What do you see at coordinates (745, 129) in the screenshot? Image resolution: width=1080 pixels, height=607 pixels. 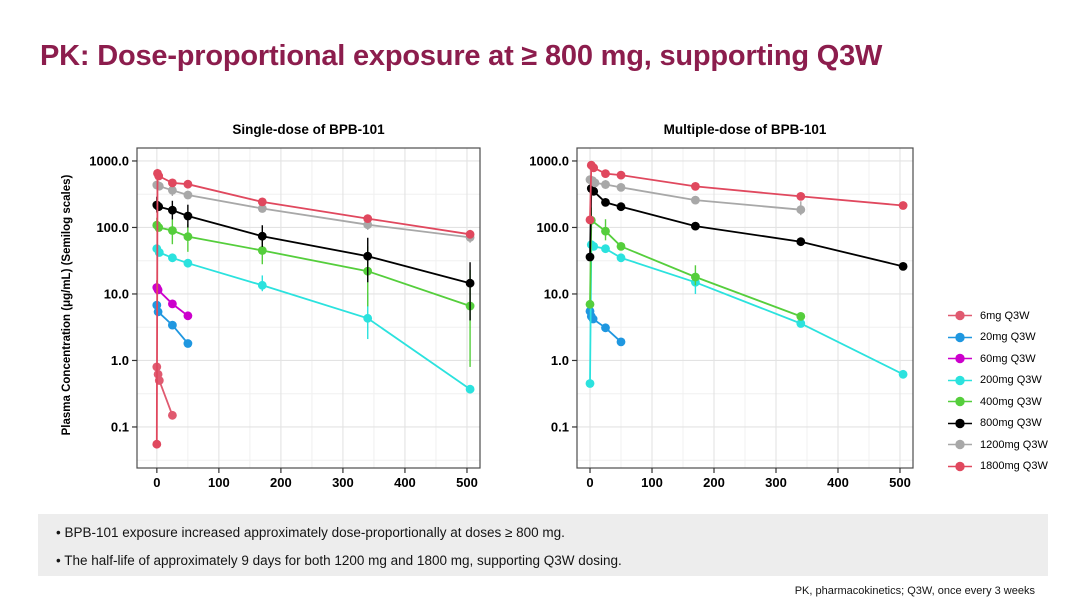 I see `panel-title: Multiple-dose of BPB-101` at bounding box center [745, 129].